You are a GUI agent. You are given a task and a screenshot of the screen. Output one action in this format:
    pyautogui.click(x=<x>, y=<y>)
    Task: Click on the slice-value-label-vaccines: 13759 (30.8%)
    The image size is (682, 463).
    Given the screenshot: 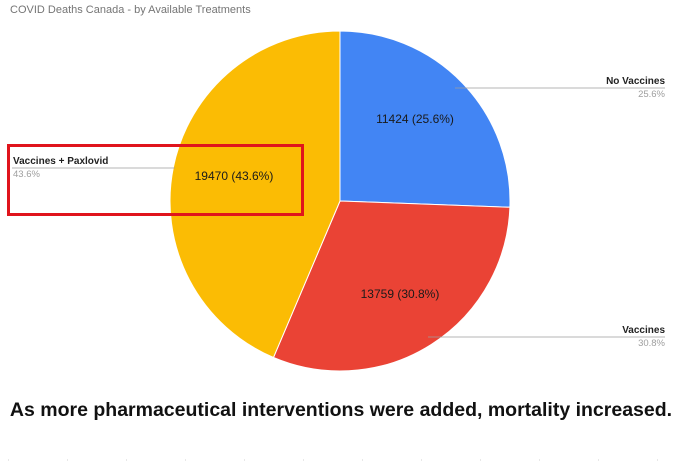 What is the action you would take?
    pyautogui.click(x=400, y=294)
    